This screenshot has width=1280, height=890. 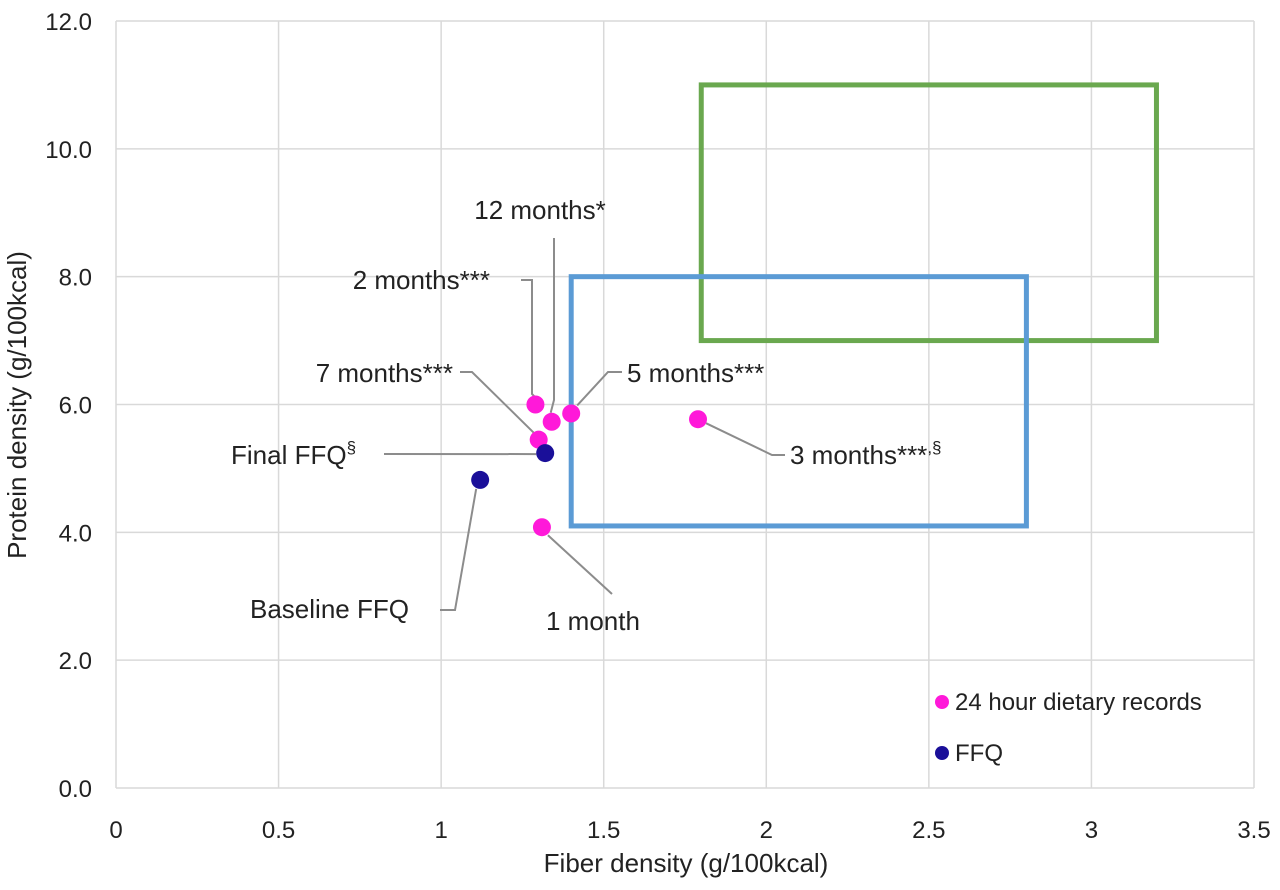 What do you see at coordinates (934, 447) in the screenshot?
I see `three-months-superscript: ,§` at bounding box center [934, 447].